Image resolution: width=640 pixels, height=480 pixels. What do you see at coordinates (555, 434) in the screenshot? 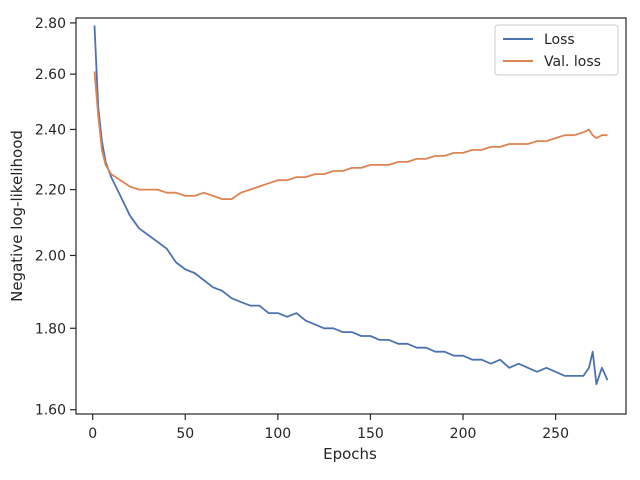
I see `x-tick-label: 250` at bounding box center [555, 434].